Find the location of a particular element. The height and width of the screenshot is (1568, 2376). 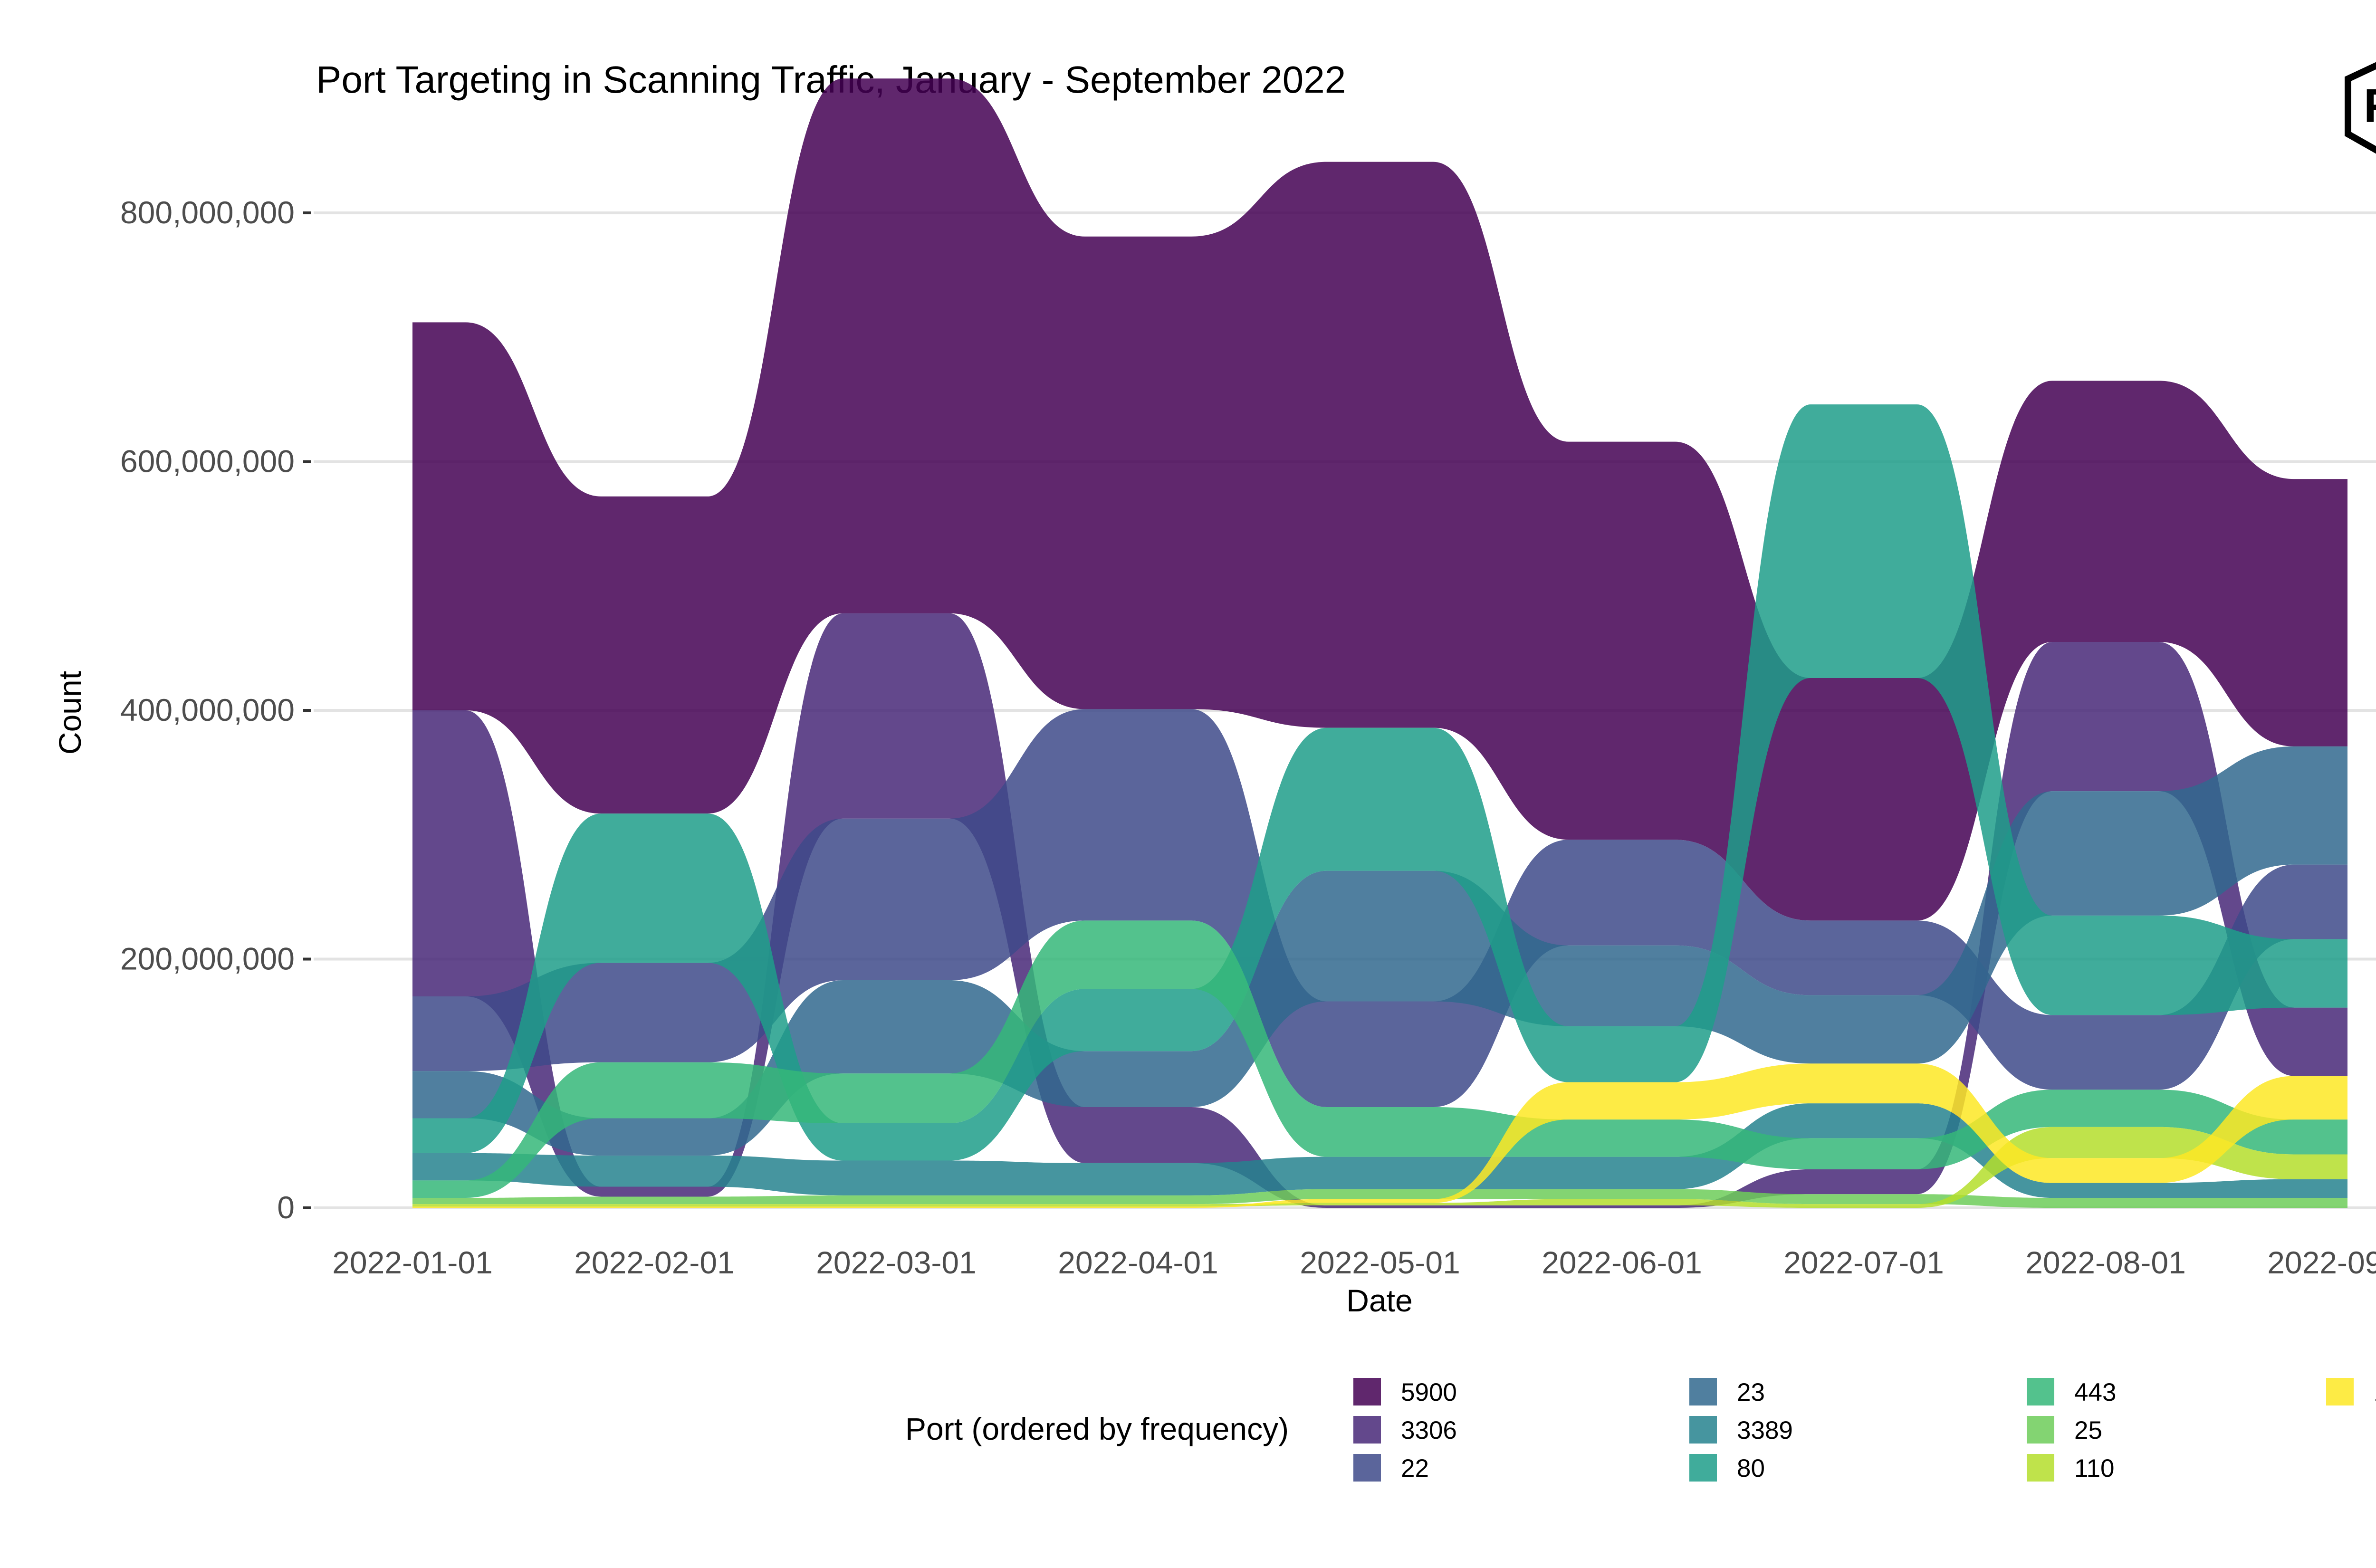

x-tick-label: 2022-07-01 is located at coordinates (1863, 1263).